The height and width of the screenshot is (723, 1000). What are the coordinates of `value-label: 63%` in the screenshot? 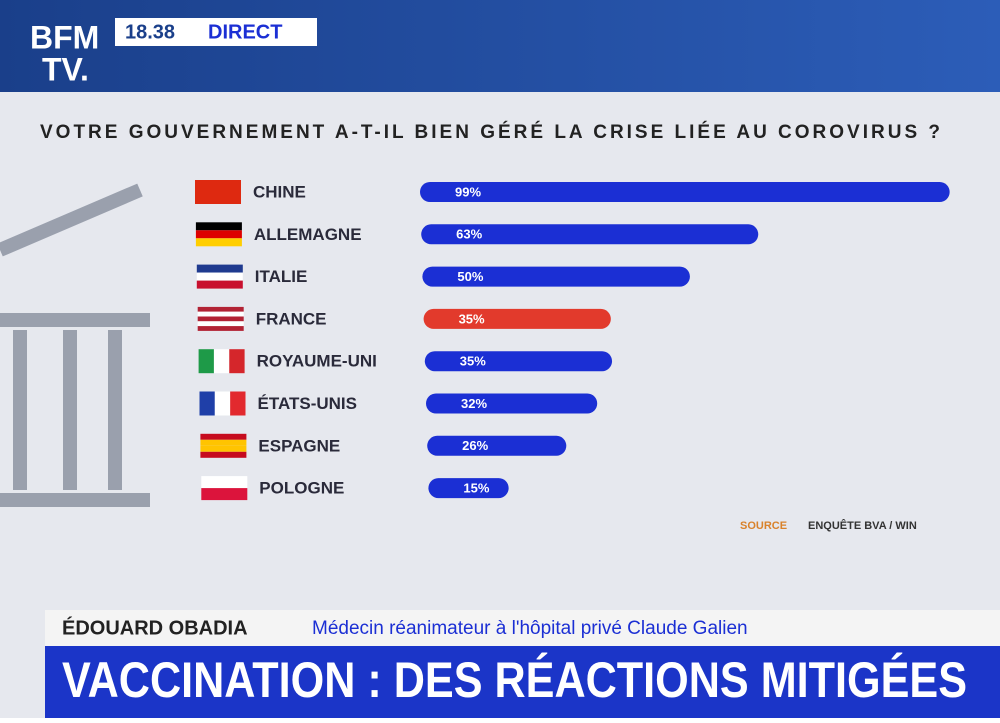 It's located at (469, 234).